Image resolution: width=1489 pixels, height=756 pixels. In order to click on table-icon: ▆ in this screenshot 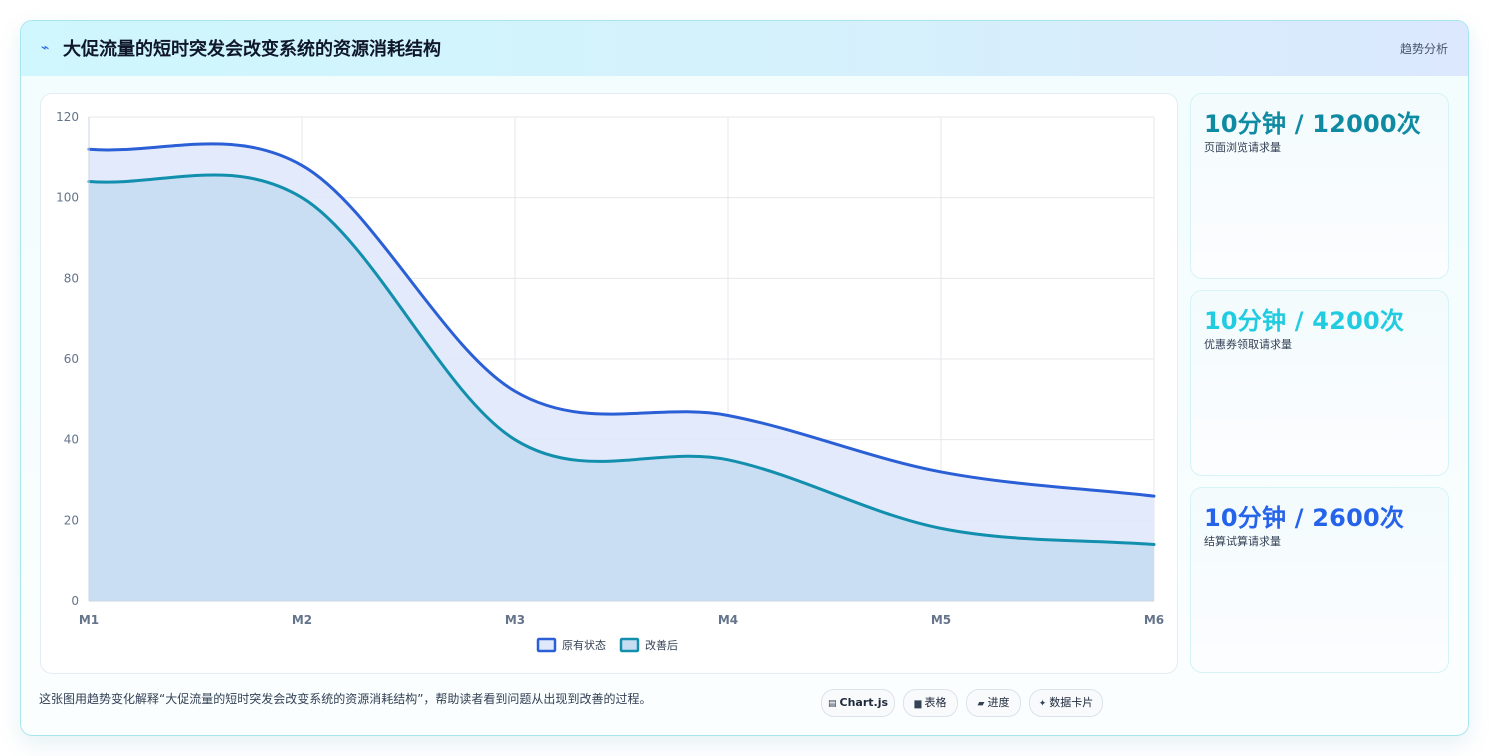, I will do `click(918, 704)`.